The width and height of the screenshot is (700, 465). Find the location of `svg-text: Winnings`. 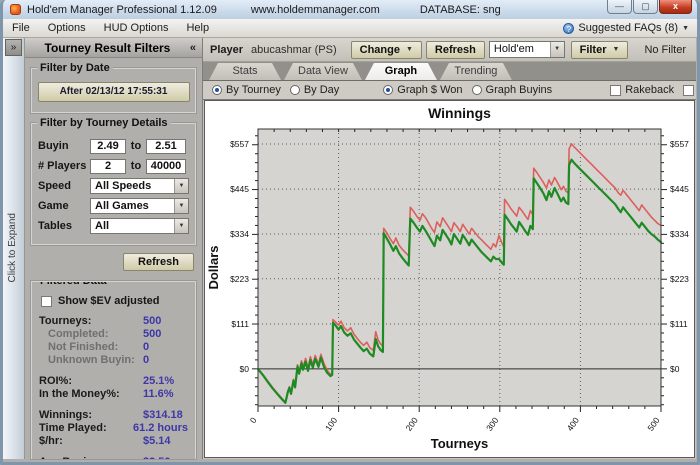

svg-text: Winnings is located at coordinates (459, 113).